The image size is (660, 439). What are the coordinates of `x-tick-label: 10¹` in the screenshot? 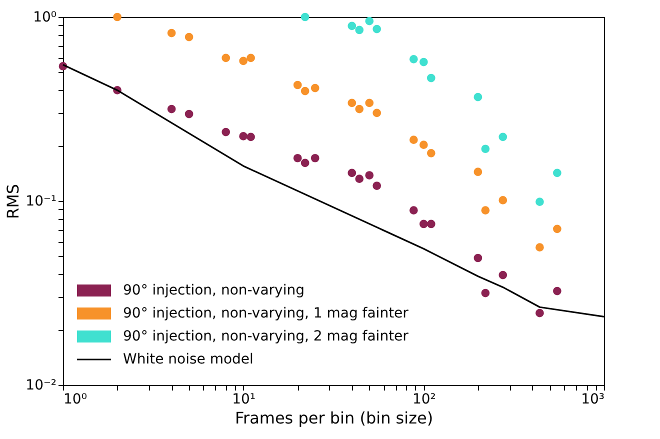 It's located at (244, 400).